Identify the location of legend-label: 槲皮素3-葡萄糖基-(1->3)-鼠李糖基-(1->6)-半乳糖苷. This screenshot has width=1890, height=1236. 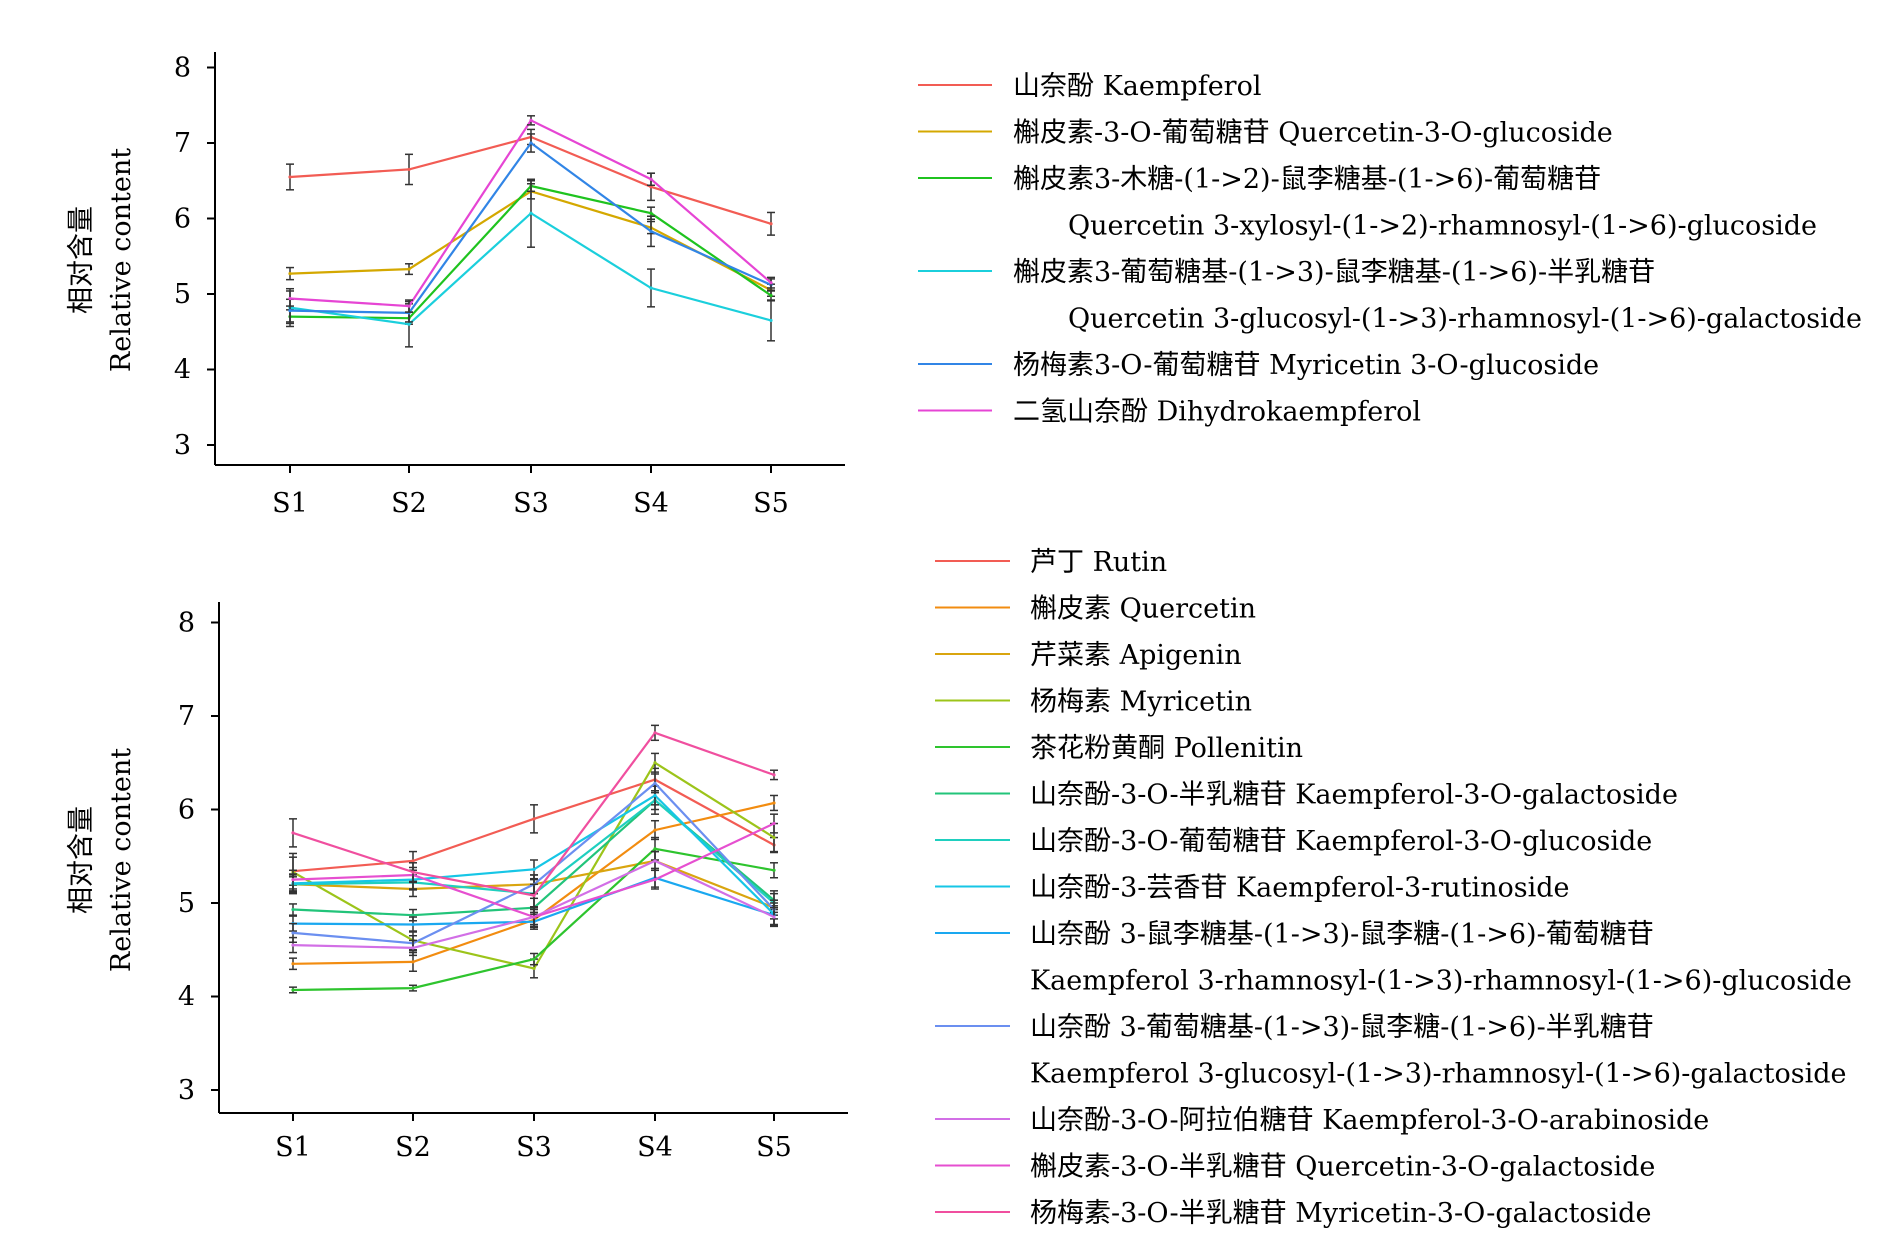
(1334, 272).